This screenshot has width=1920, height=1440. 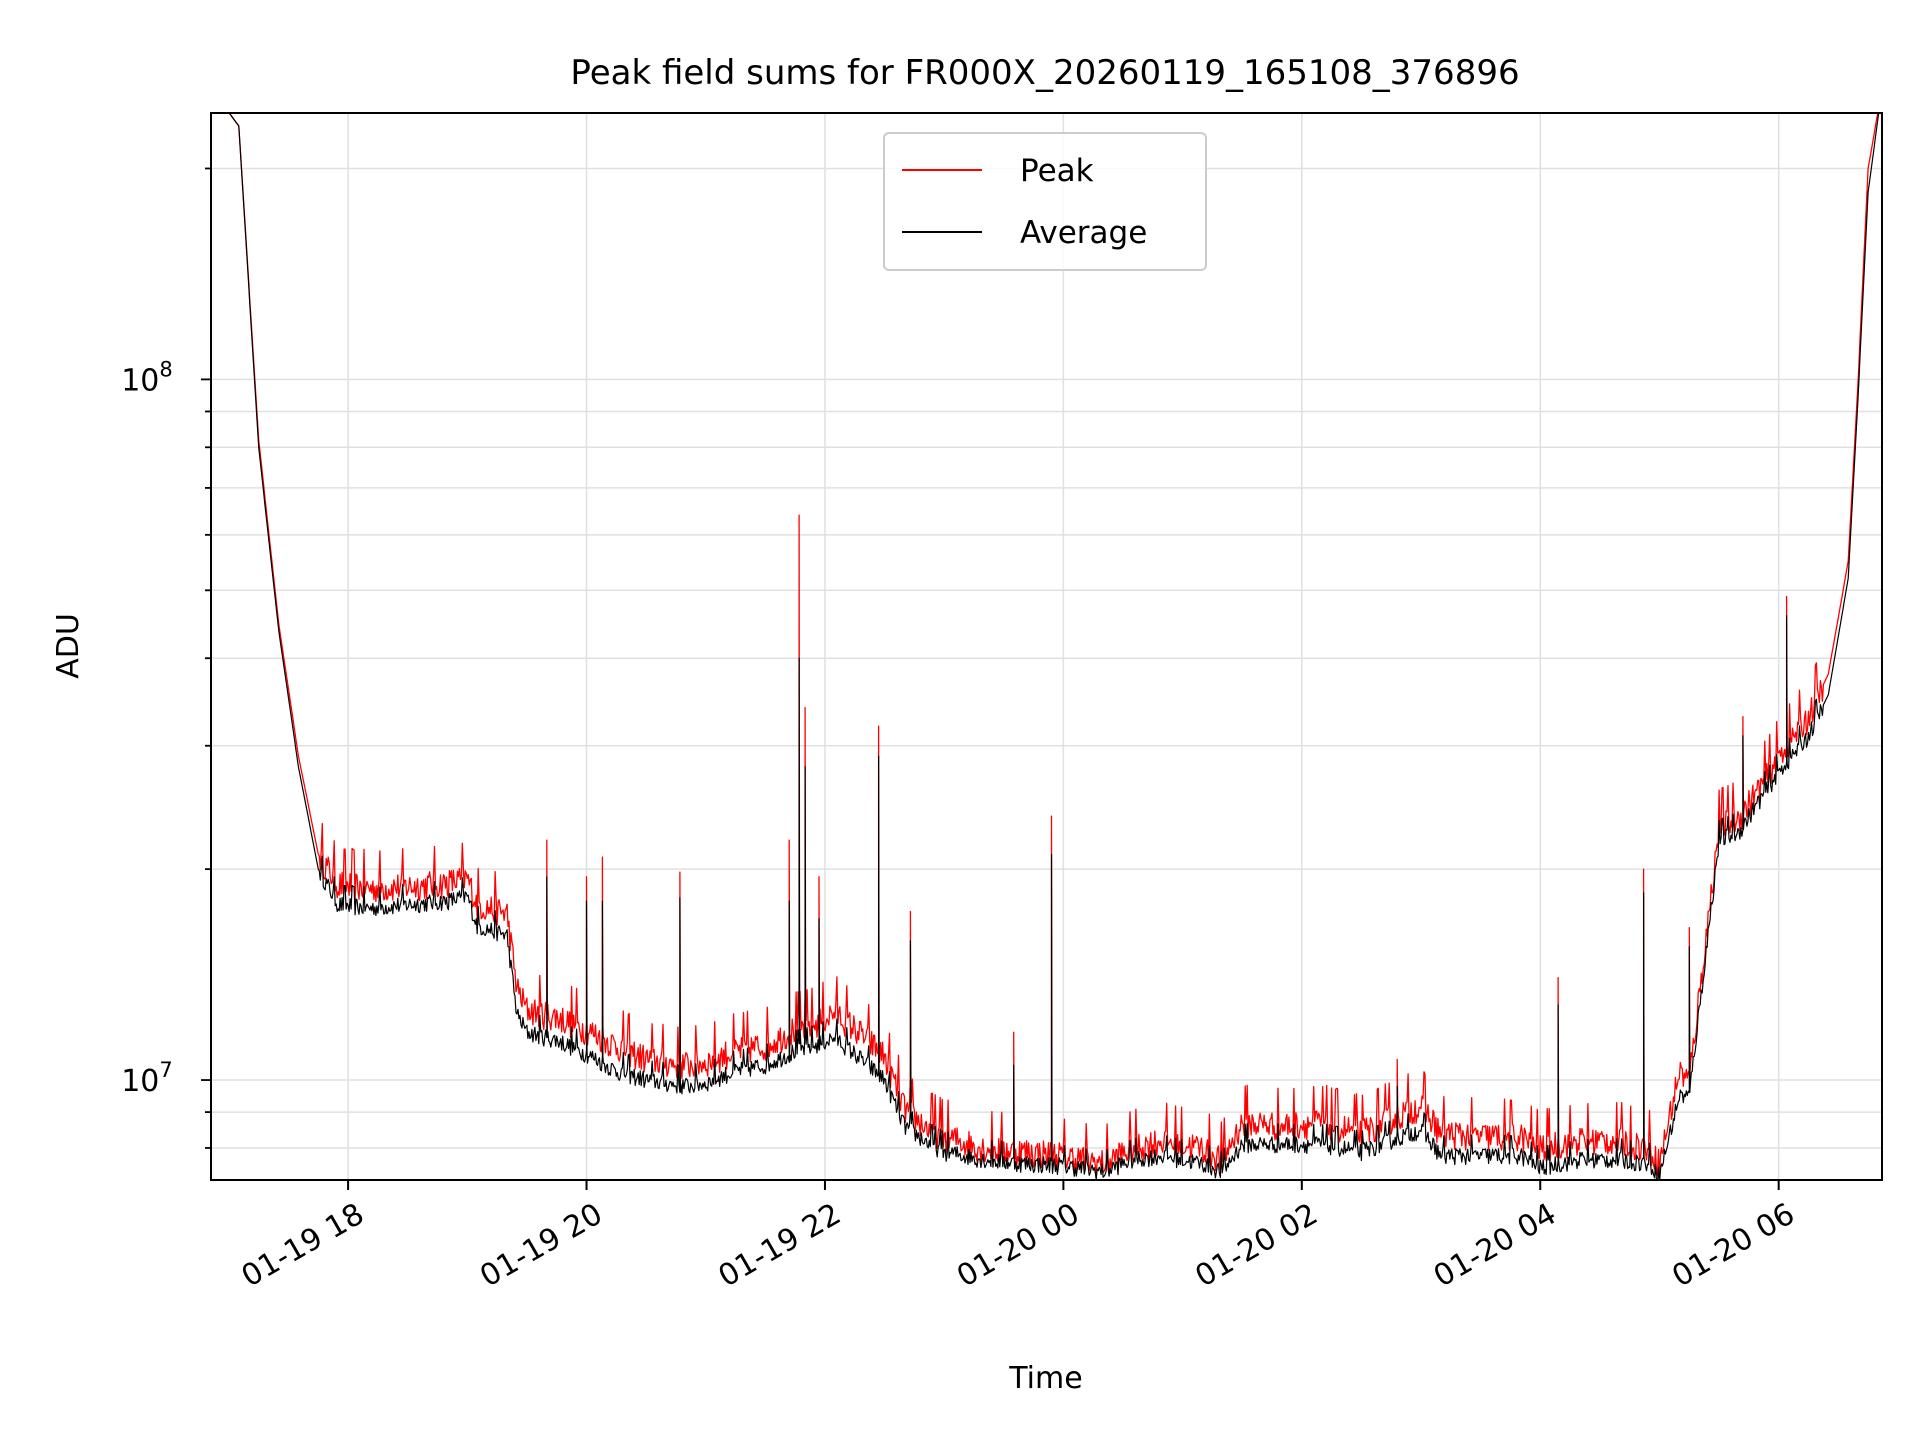 I want to click on y-tick-label: 10⁷, so click(x=147, y=1078).